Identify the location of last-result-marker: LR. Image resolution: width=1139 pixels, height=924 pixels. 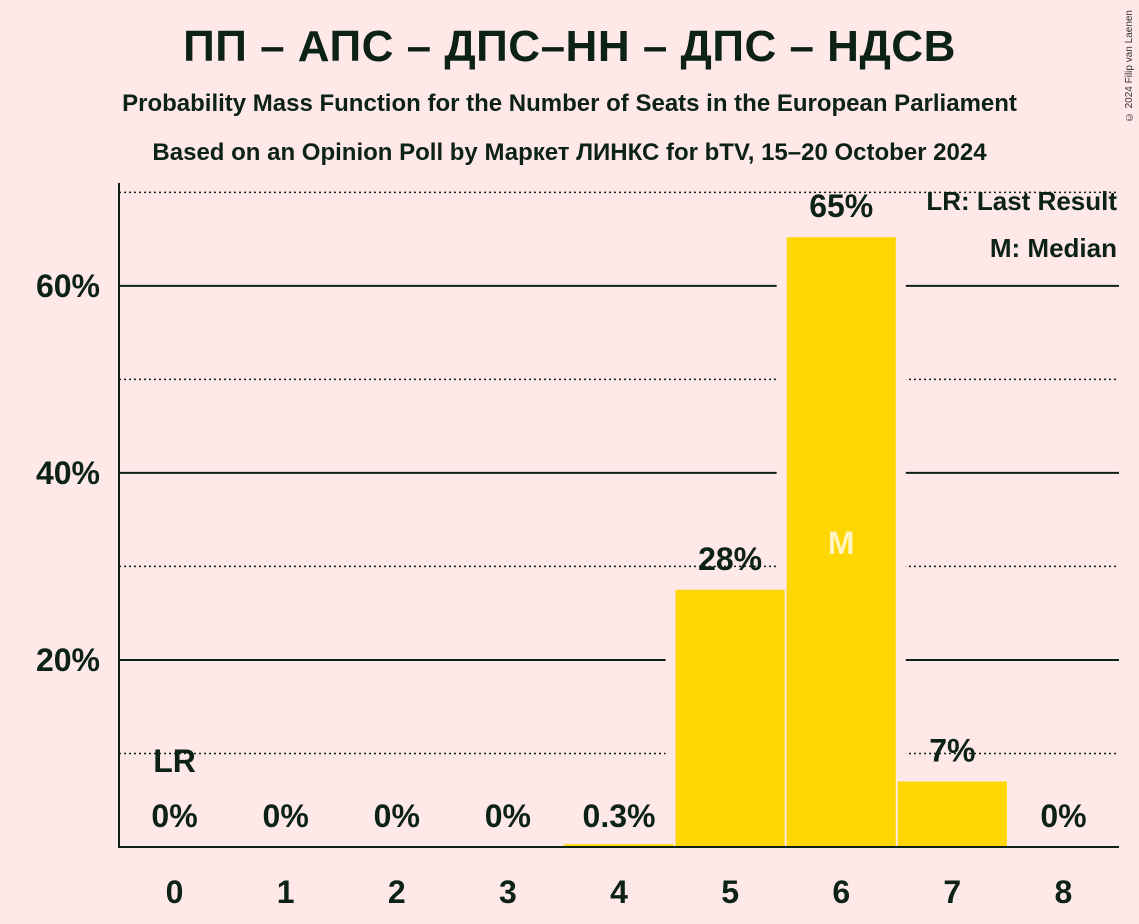
(174, 761).